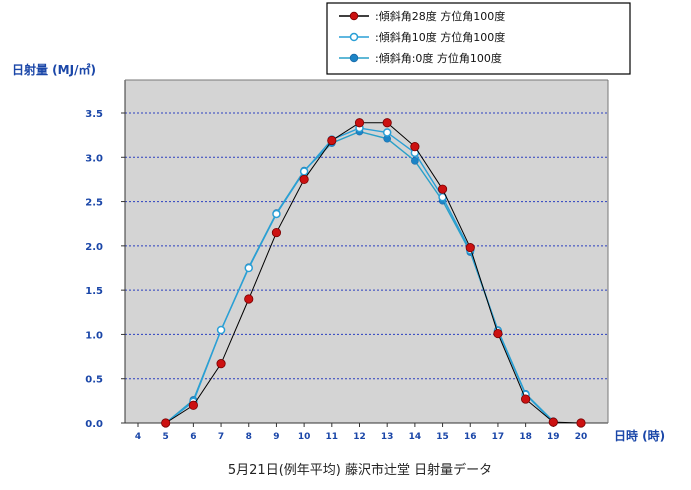 The width and height of the screenshot is (691, 490). What do you see at coordinates (94, 247) in the screenshot?
I see `y-tick-label: 2.0` at bounding box center [94, 247].